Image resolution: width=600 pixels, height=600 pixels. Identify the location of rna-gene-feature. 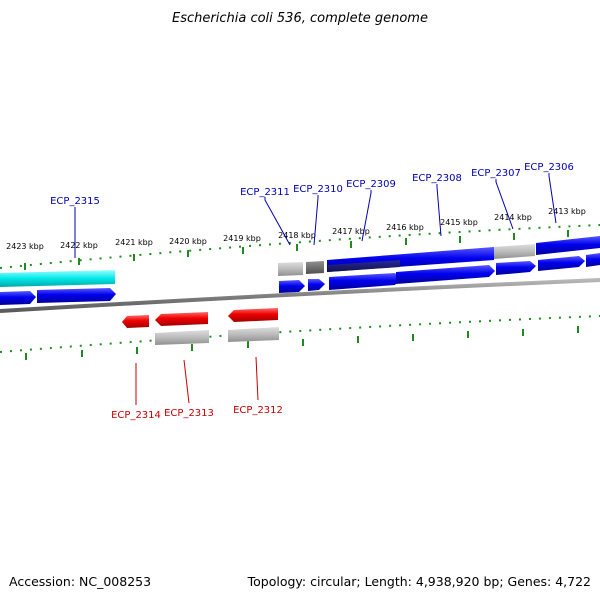
(57, 278).